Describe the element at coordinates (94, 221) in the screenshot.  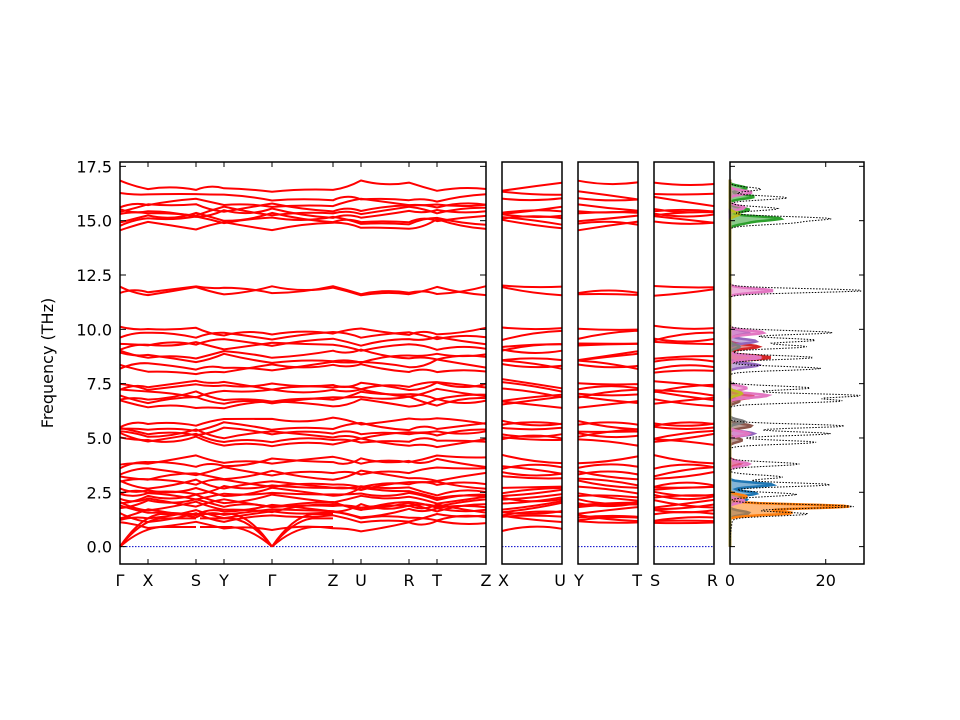
I see `y-tick-label: 15.0` at that location.